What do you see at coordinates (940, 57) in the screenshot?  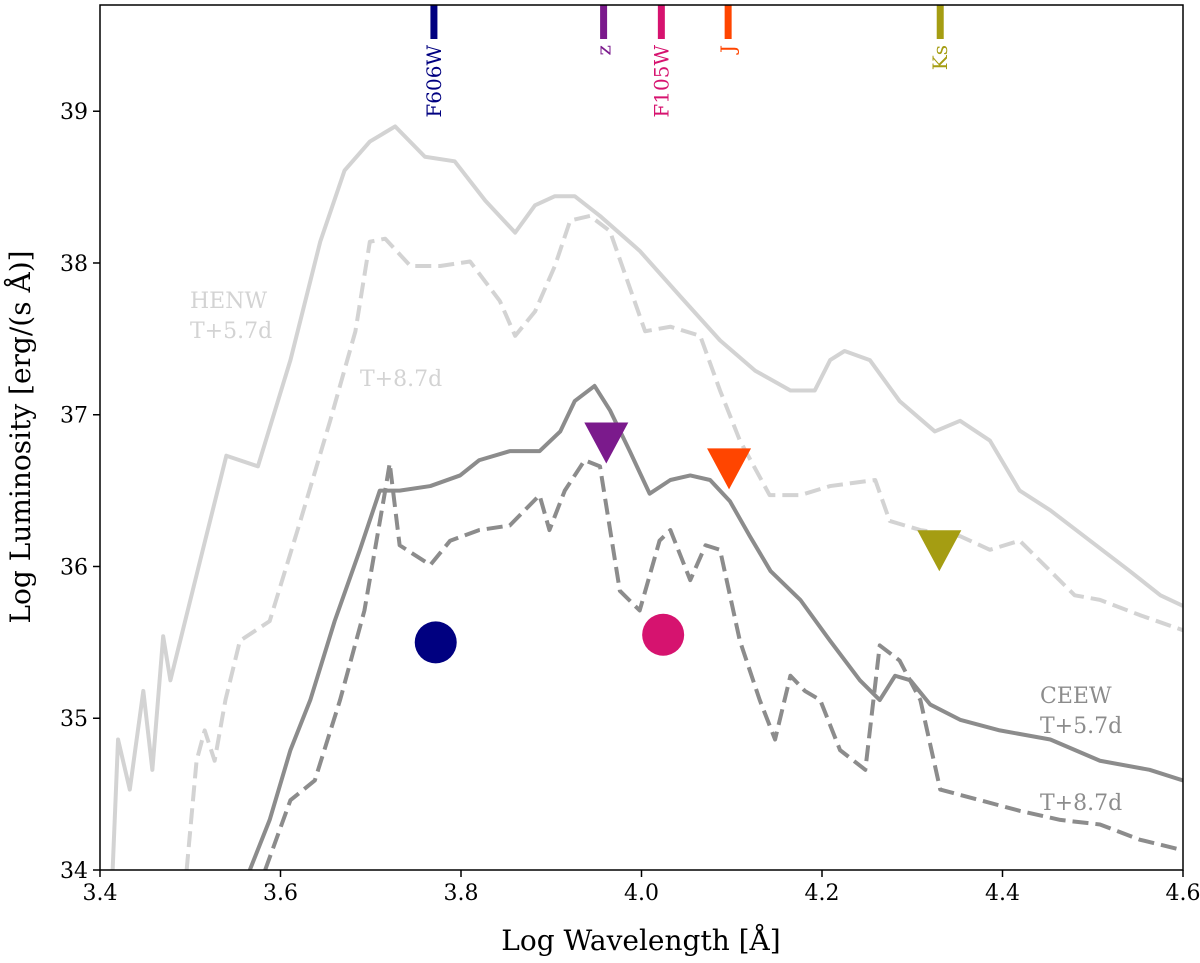 I see `filter-label: Ks` at bounding box center [940, 57].